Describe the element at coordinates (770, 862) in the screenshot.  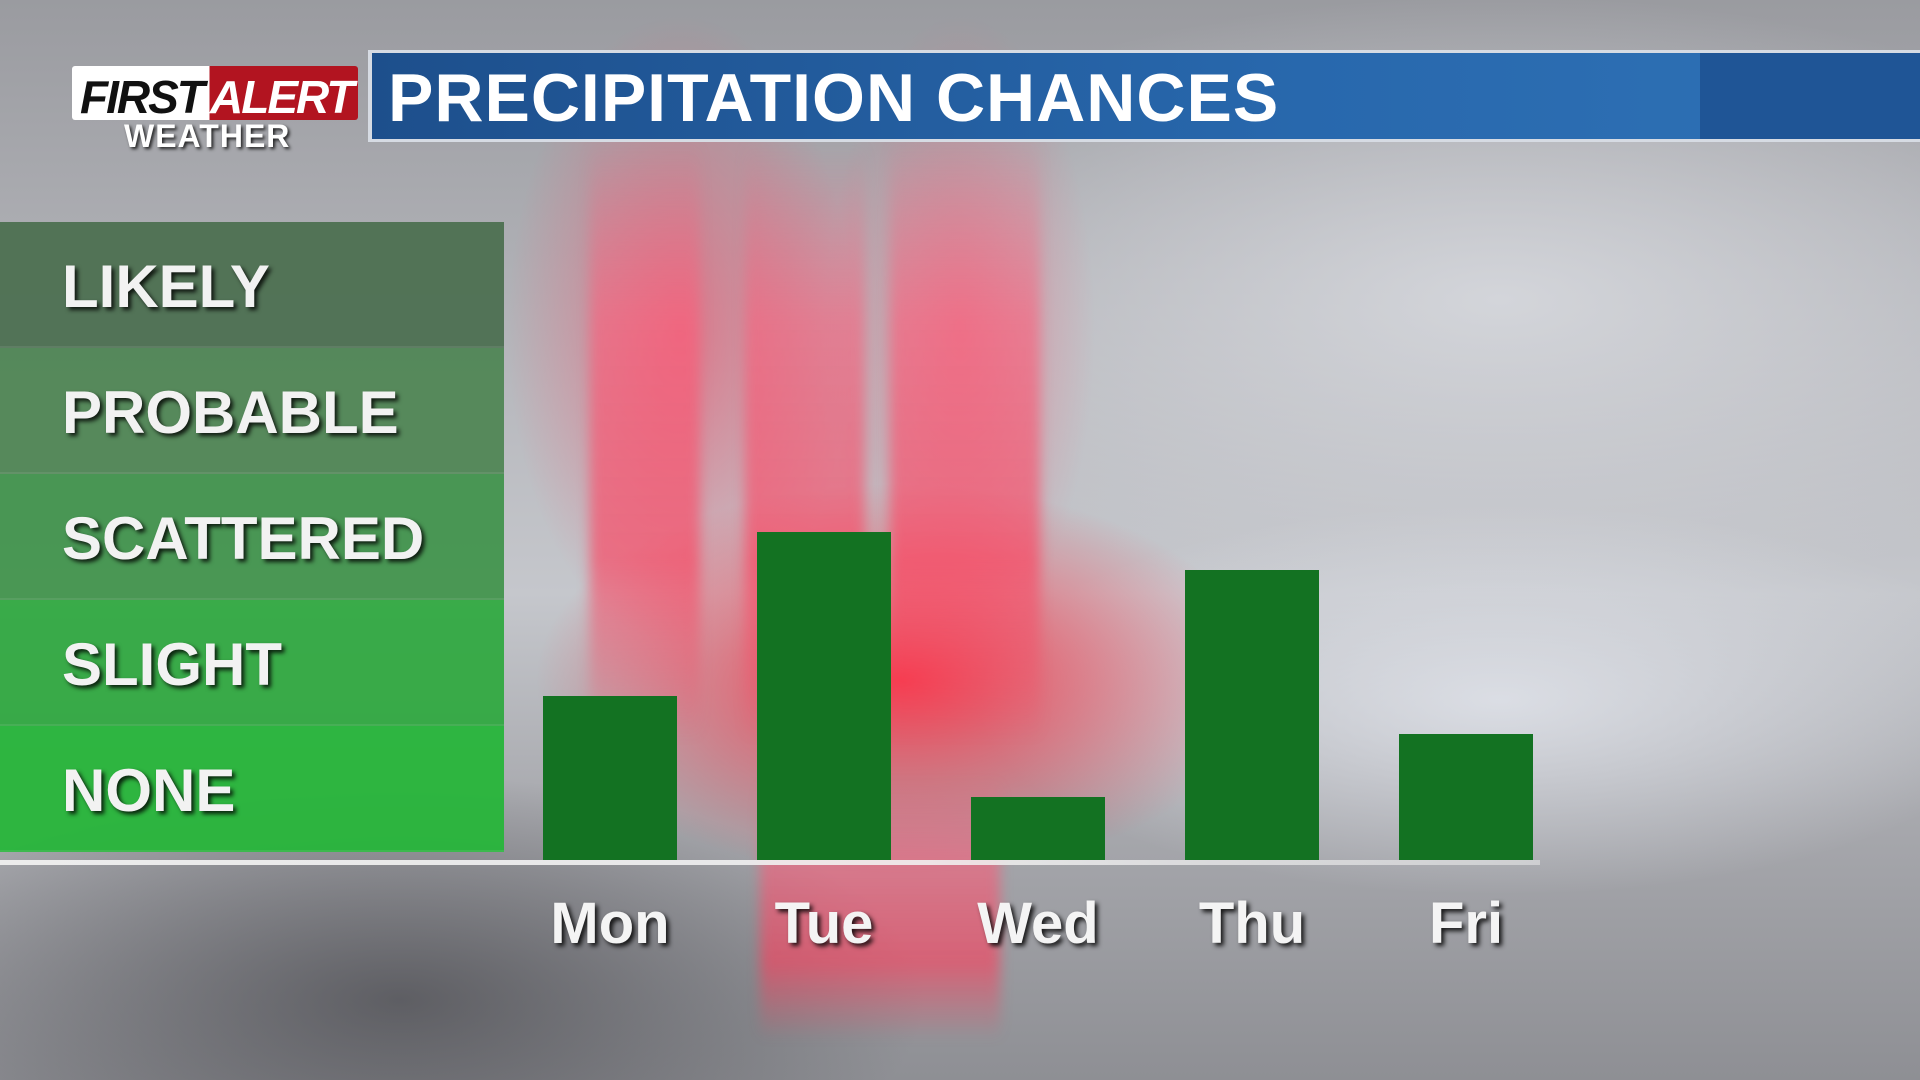
I see `chart-baseline` at that location.